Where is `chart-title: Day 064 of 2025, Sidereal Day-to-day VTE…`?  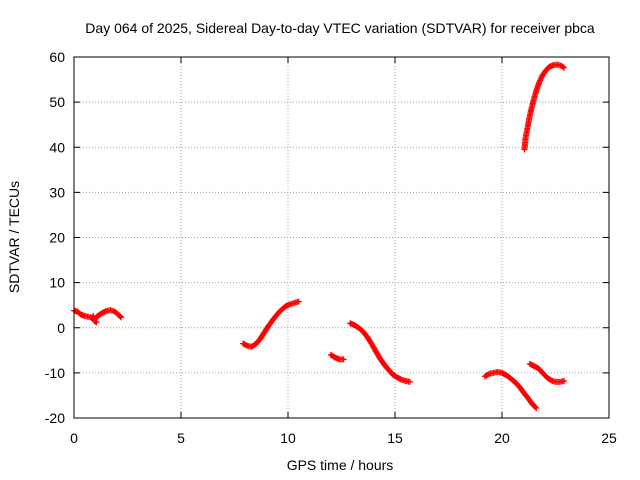
chart-title: Day 064 of 2025, Sidereal Day-to-day VTE… is located at coordinates (340, 28).